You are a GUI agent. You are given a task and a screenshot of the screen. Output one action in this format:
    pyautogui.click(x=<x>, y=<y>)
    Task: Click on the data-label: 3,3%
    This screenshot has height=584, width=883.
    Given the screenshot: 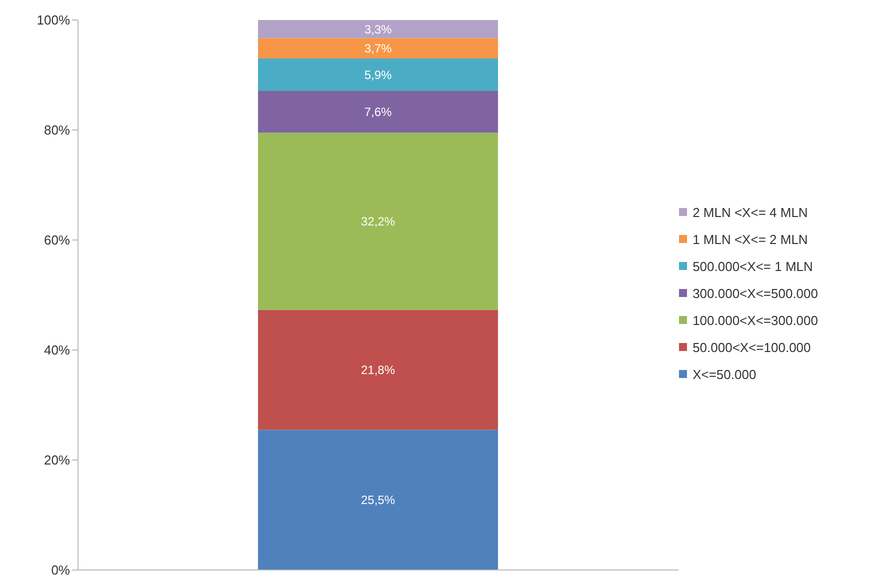 What is the action you would take?
    pyautogui.click(x=378, y=29)
    